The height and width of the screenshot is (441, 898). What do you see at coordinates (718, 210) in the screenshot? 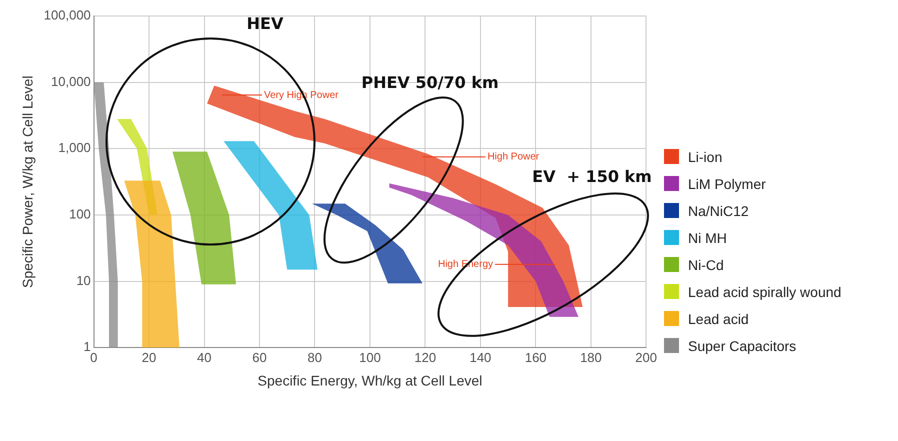
I see `legend-label: Na/NiC12` at bounding box center [718, 210].